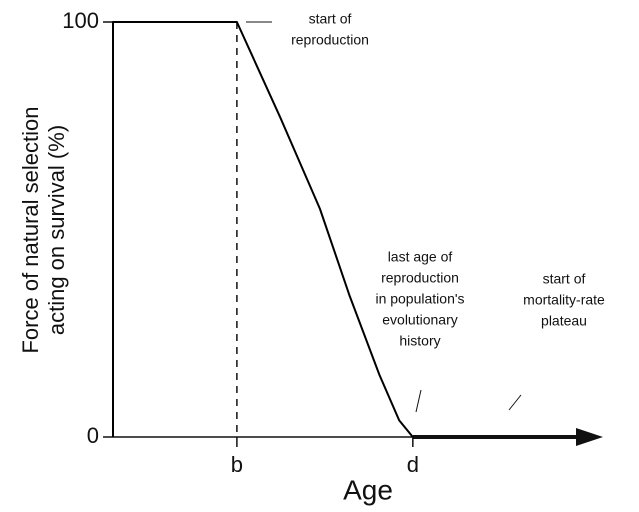 This screenshot has width=639, height=512. What do you see at coordinates (30, 229) in the screenshot?
I see `y-axis-label-line: Force of natural selection` at bounding box center [30, 229].